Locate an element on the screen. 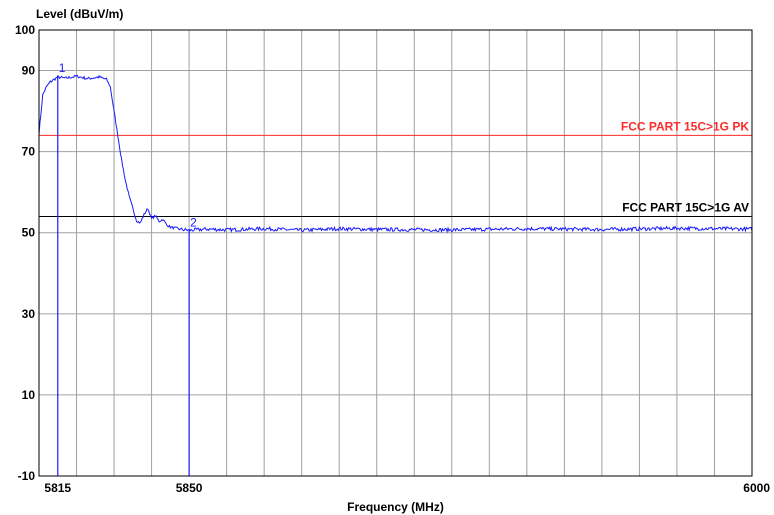 The height and width of the screenshot is (515, 774). y-tick-label: 70 is located at coordinates (29, 152).